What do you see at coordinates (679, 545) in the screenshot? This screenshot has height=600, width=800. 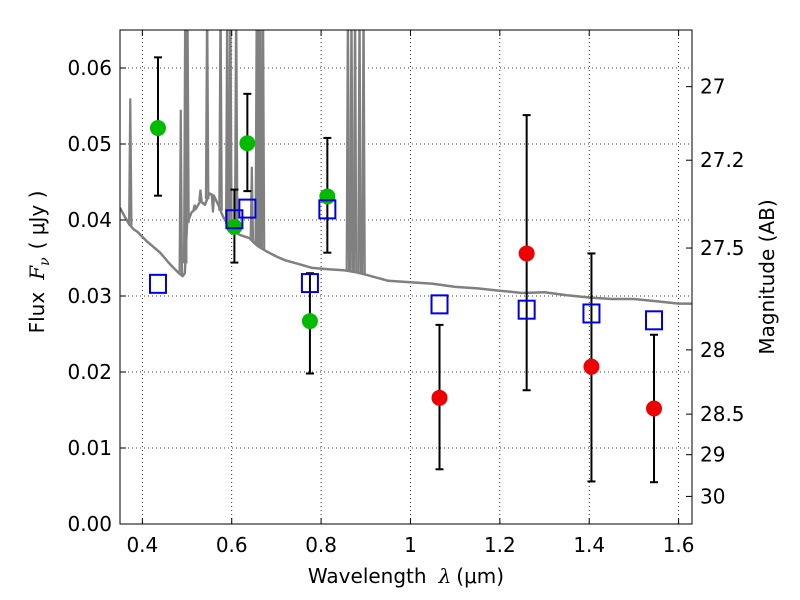 I see `x-tick-label: 1.6` at bounding box center [679, 545].